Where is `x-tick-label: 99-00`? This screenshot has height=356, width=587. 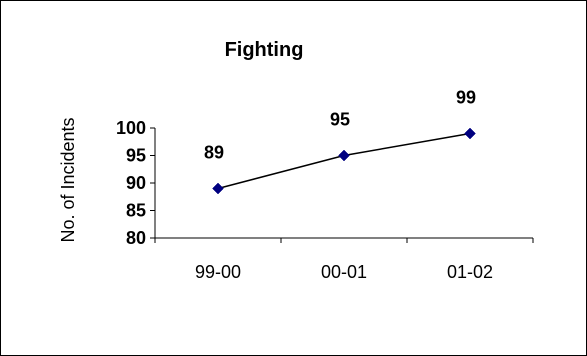 x-tick-label: 99-00 is located at coordinates (218, 272).